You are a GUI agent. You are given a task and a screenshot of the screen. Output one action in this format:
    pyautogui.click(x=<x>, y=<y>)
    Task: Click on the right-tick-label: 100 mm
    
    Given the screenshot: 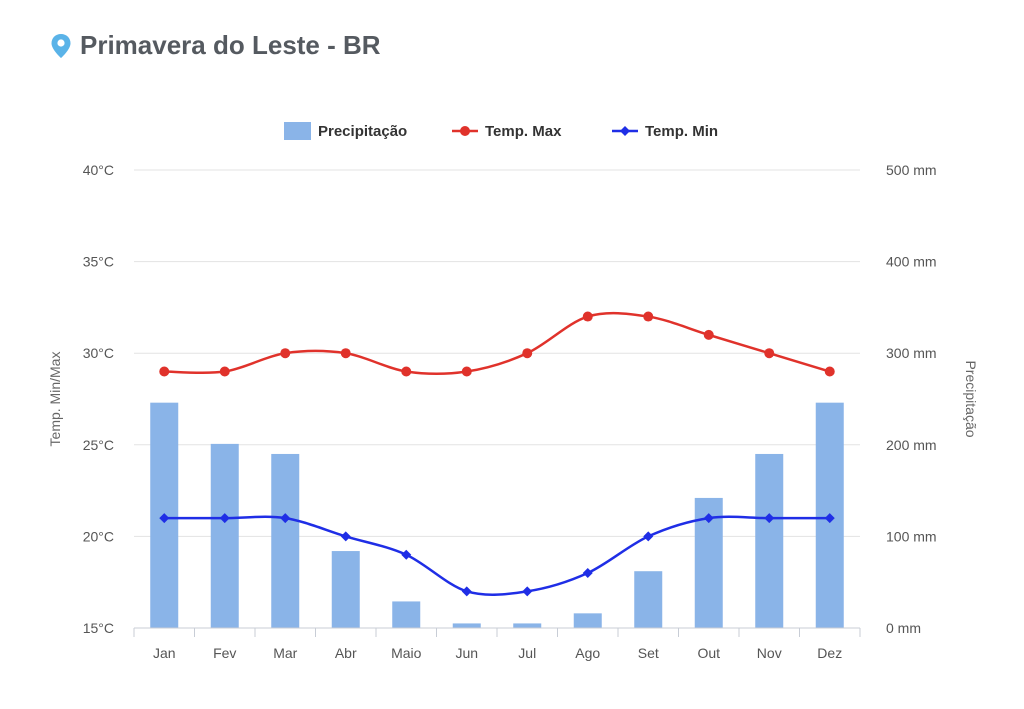 What is the action you would take?
    pyautogui.click(x=911, y=536)
    